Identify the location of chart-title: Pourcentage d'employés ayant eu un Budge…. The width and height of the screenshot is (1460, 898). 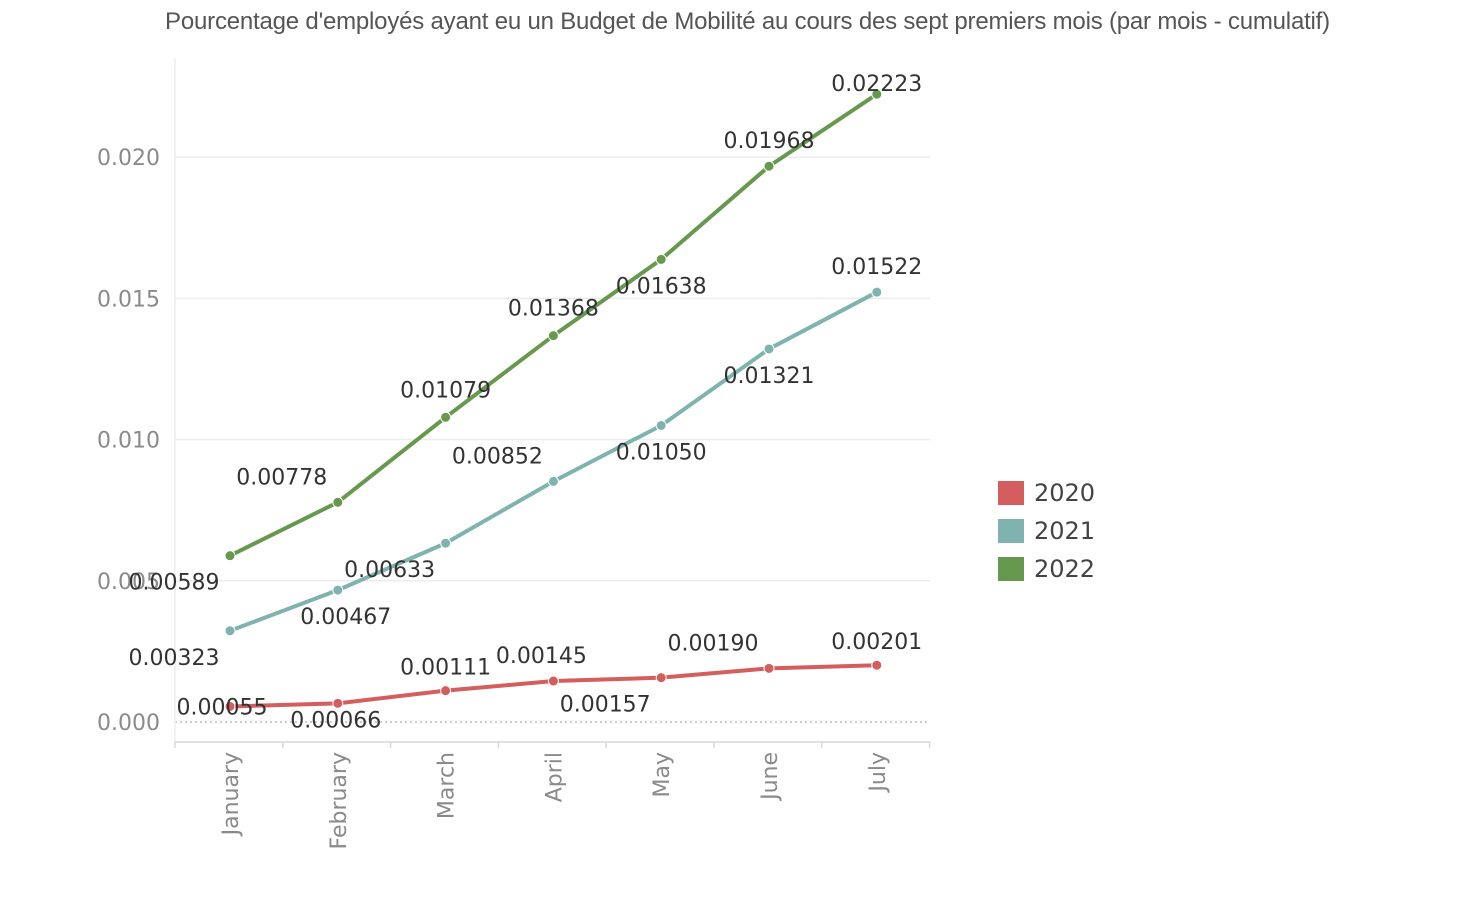
(747, 21).